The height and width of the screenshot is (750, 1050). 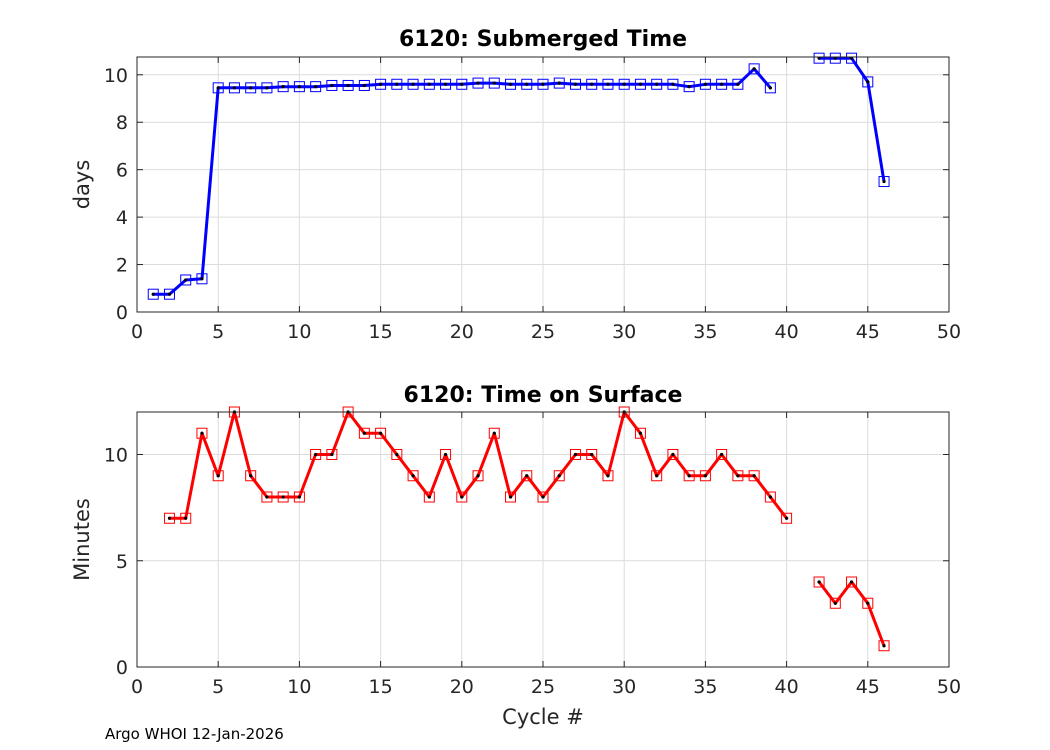 I want to click on y-tick-label: 5, so click(x=122, y=562).